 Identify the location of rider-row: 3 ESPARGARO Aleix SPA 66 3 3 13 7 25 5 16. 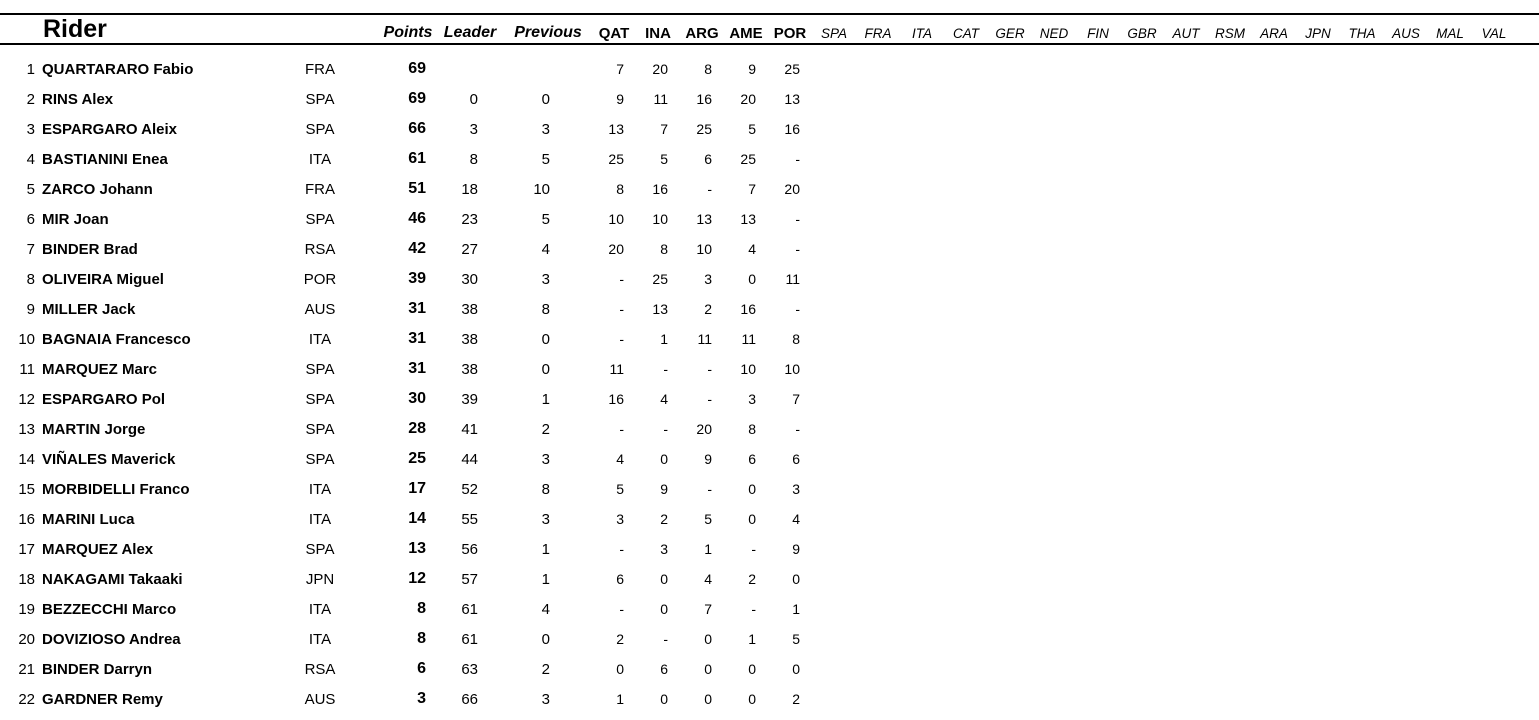
(758, 129).